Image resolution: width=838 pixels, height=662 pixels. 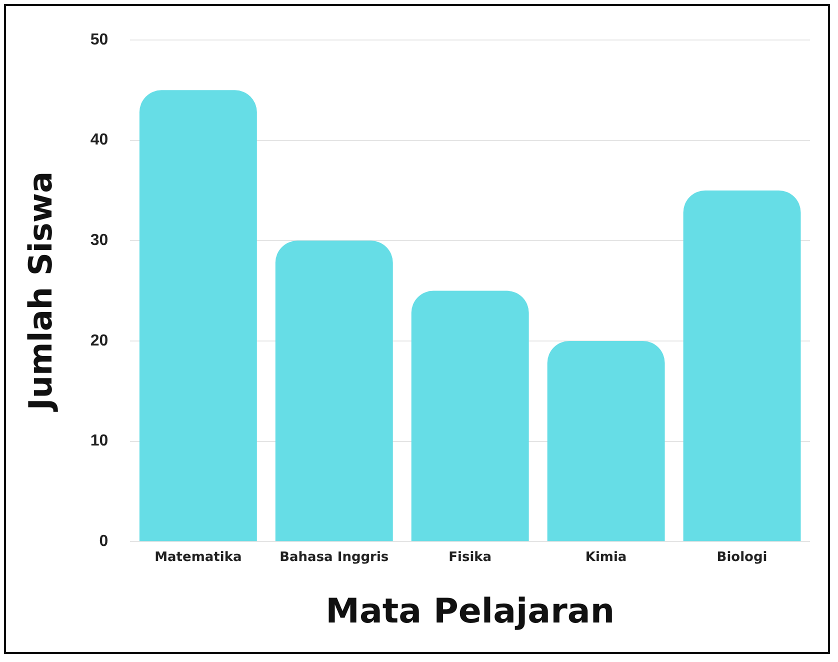 What do you see at coordinates (99, 441) in the screenshot?
I see `y-tick-label: 10` at bounding box center [99, 441].